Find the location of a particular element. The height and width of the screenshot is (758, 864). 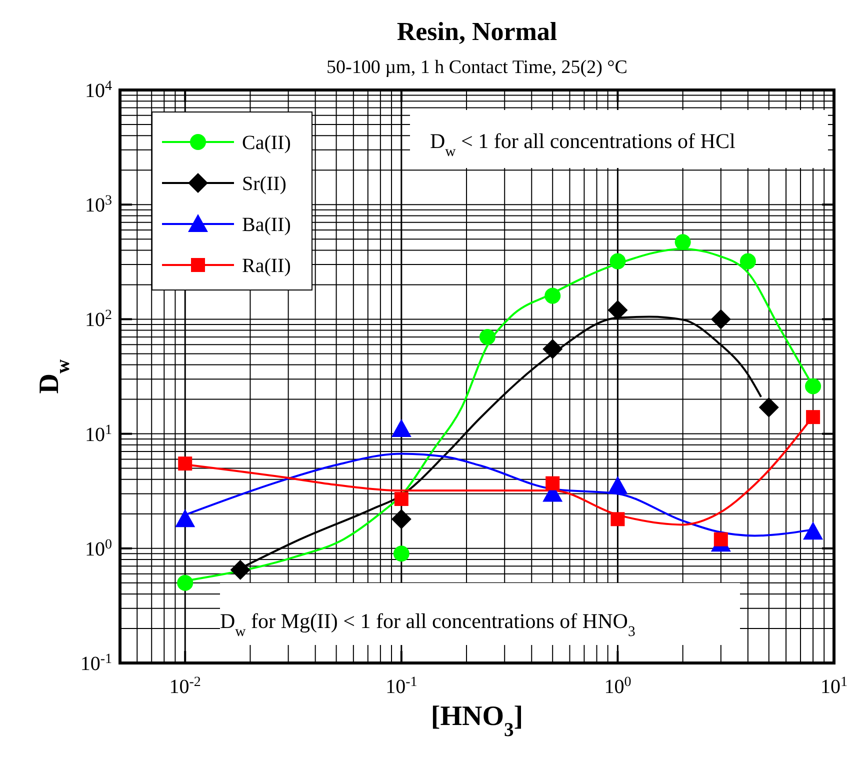

x-tick-label: 10$^{-1}$ is located at coordinates (402, 686).